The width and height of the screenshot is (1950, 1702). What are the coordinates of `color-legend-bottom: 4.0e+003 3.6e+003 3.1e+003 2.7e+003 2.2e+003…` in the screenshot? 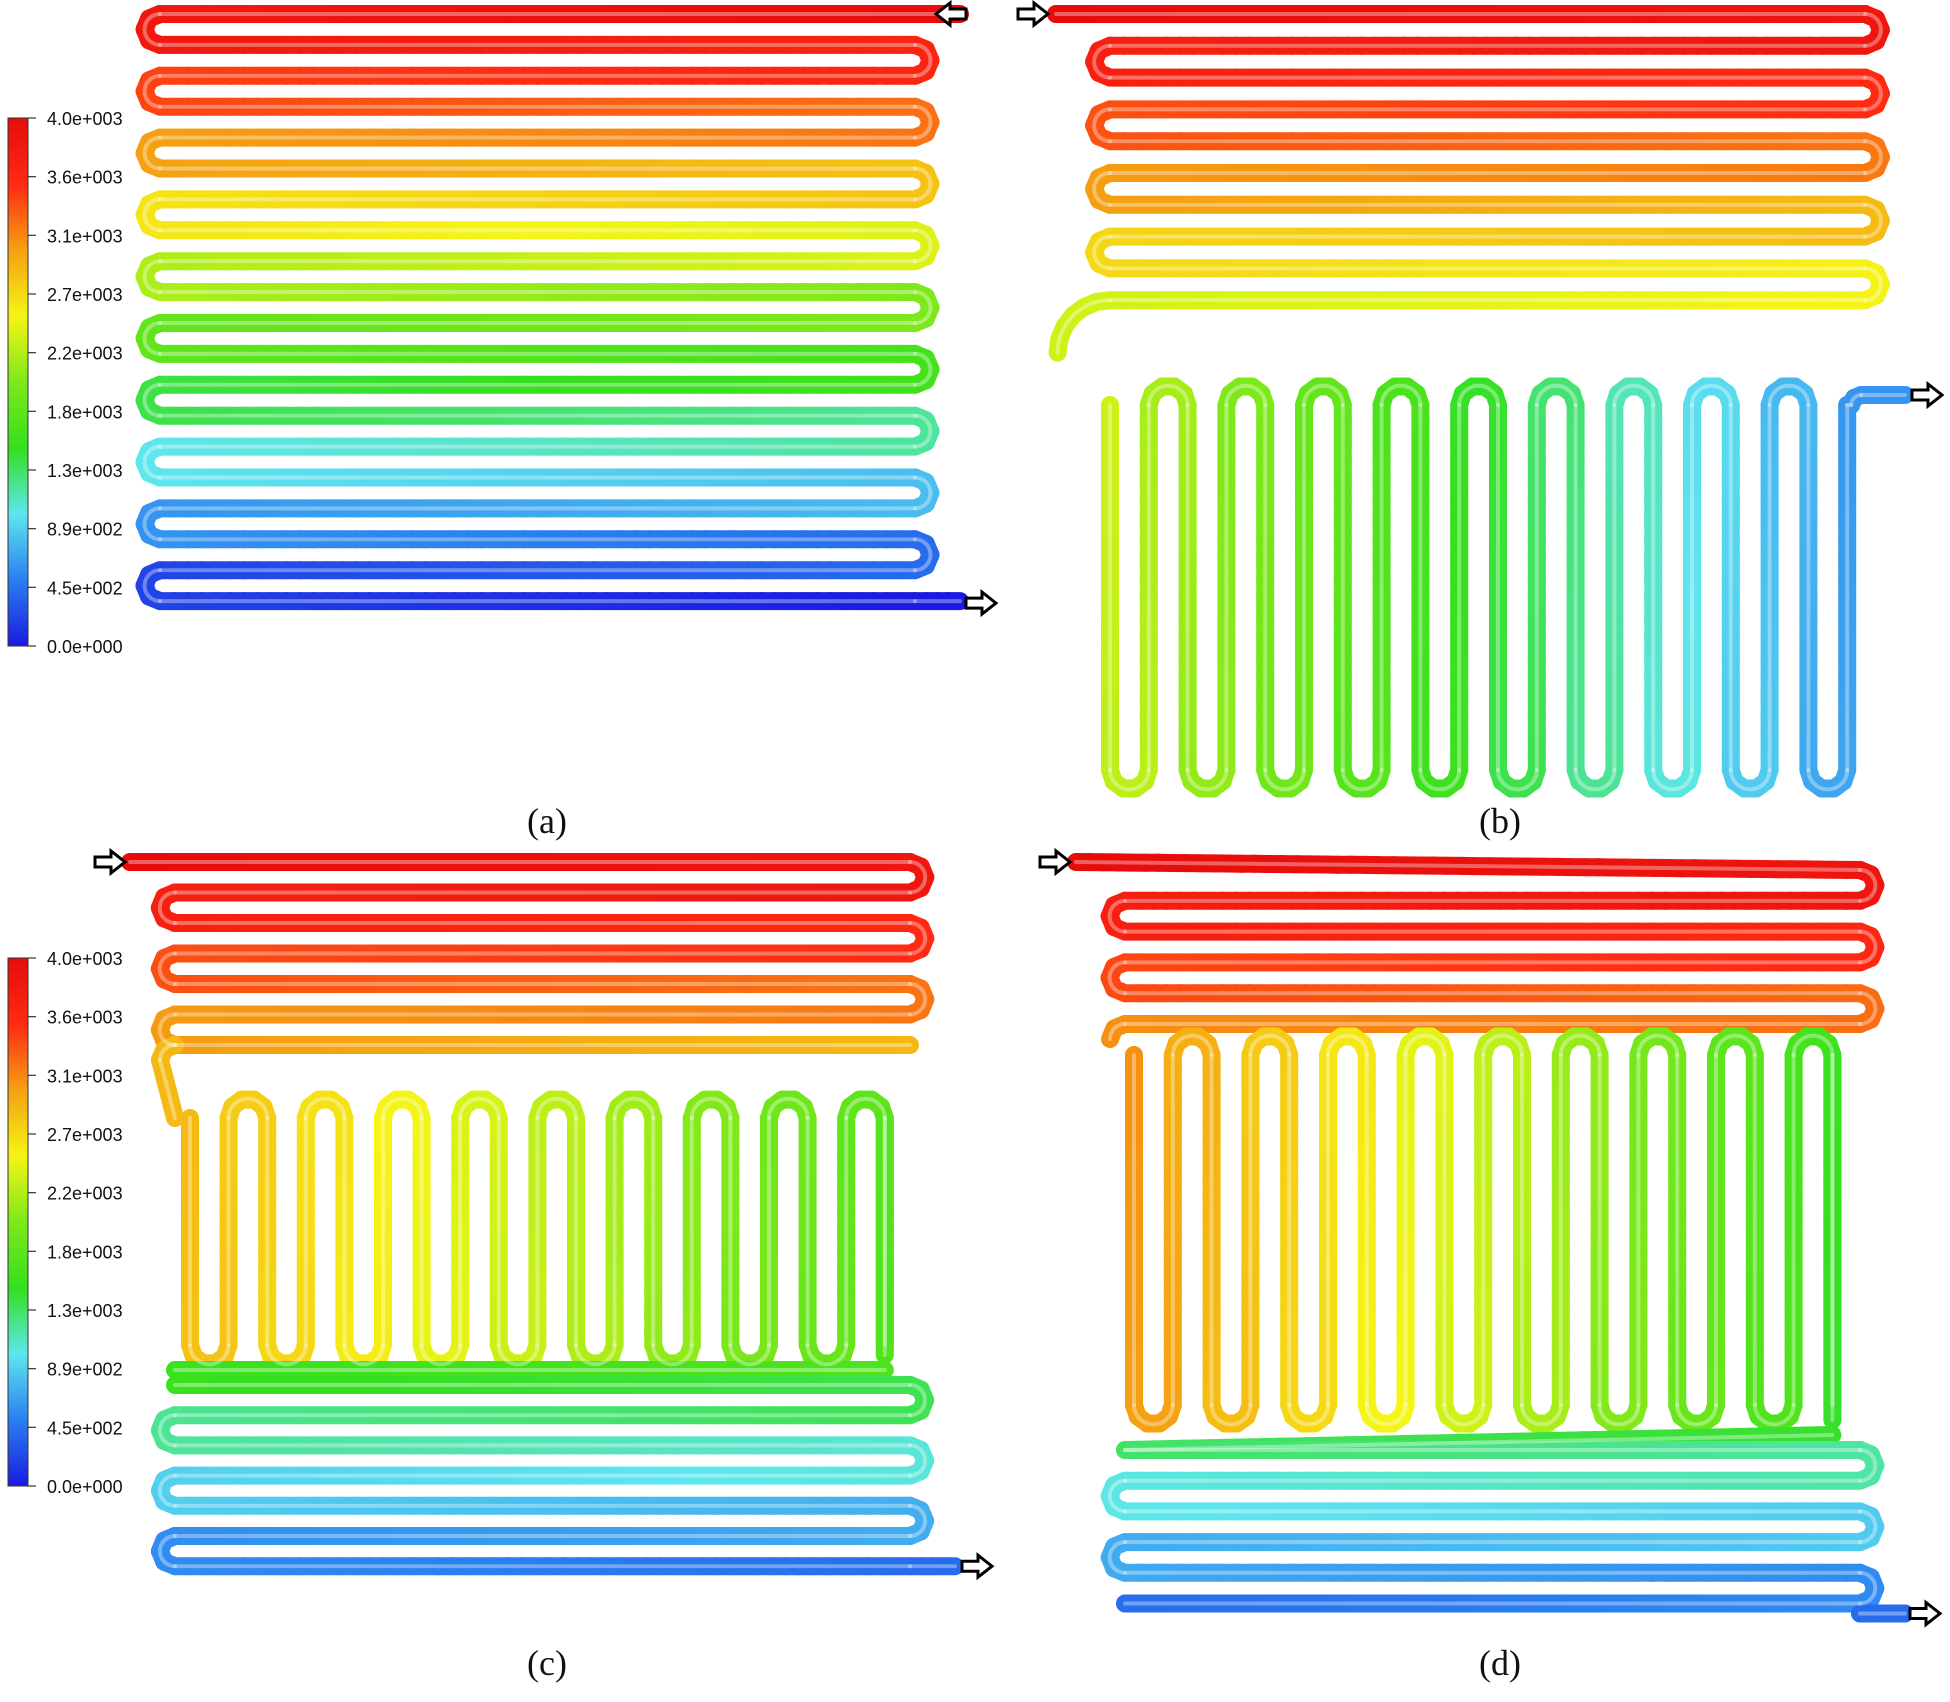 It's located at (65, 1223).